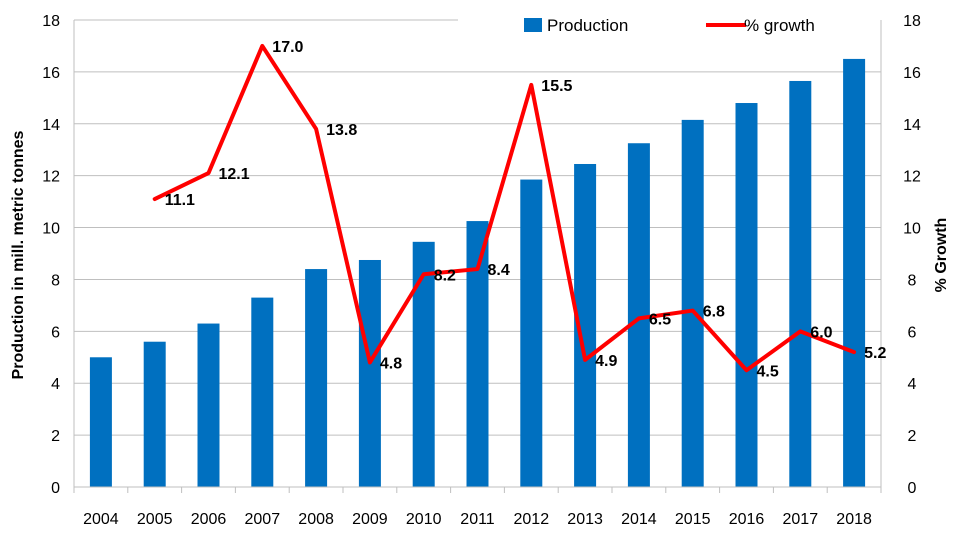 Image resolution: width=960 pixels, height=540 pixels. What do you see at coordinates (912, 384) in the screenshot?
I see `y2-tick-label: 4` at bounding box center [912, 384].